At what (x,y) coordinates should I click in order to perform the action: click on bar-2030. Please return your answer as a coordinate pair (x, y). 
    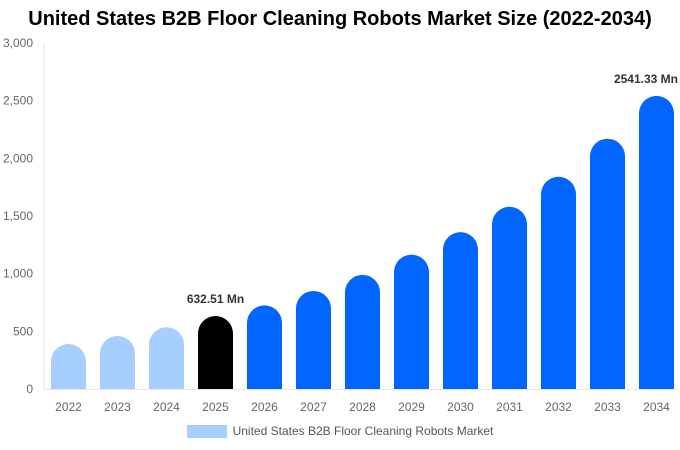
    Looking at the image, I should click on (460, 310).